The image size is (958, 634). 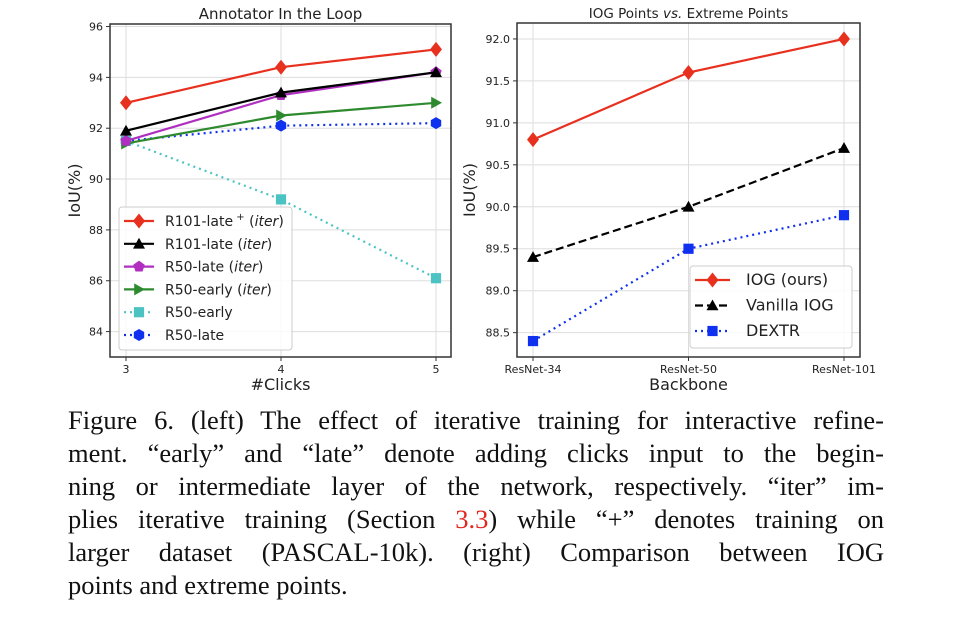 I want to click on y-tick-label: 86, so click(x=96, y=281).